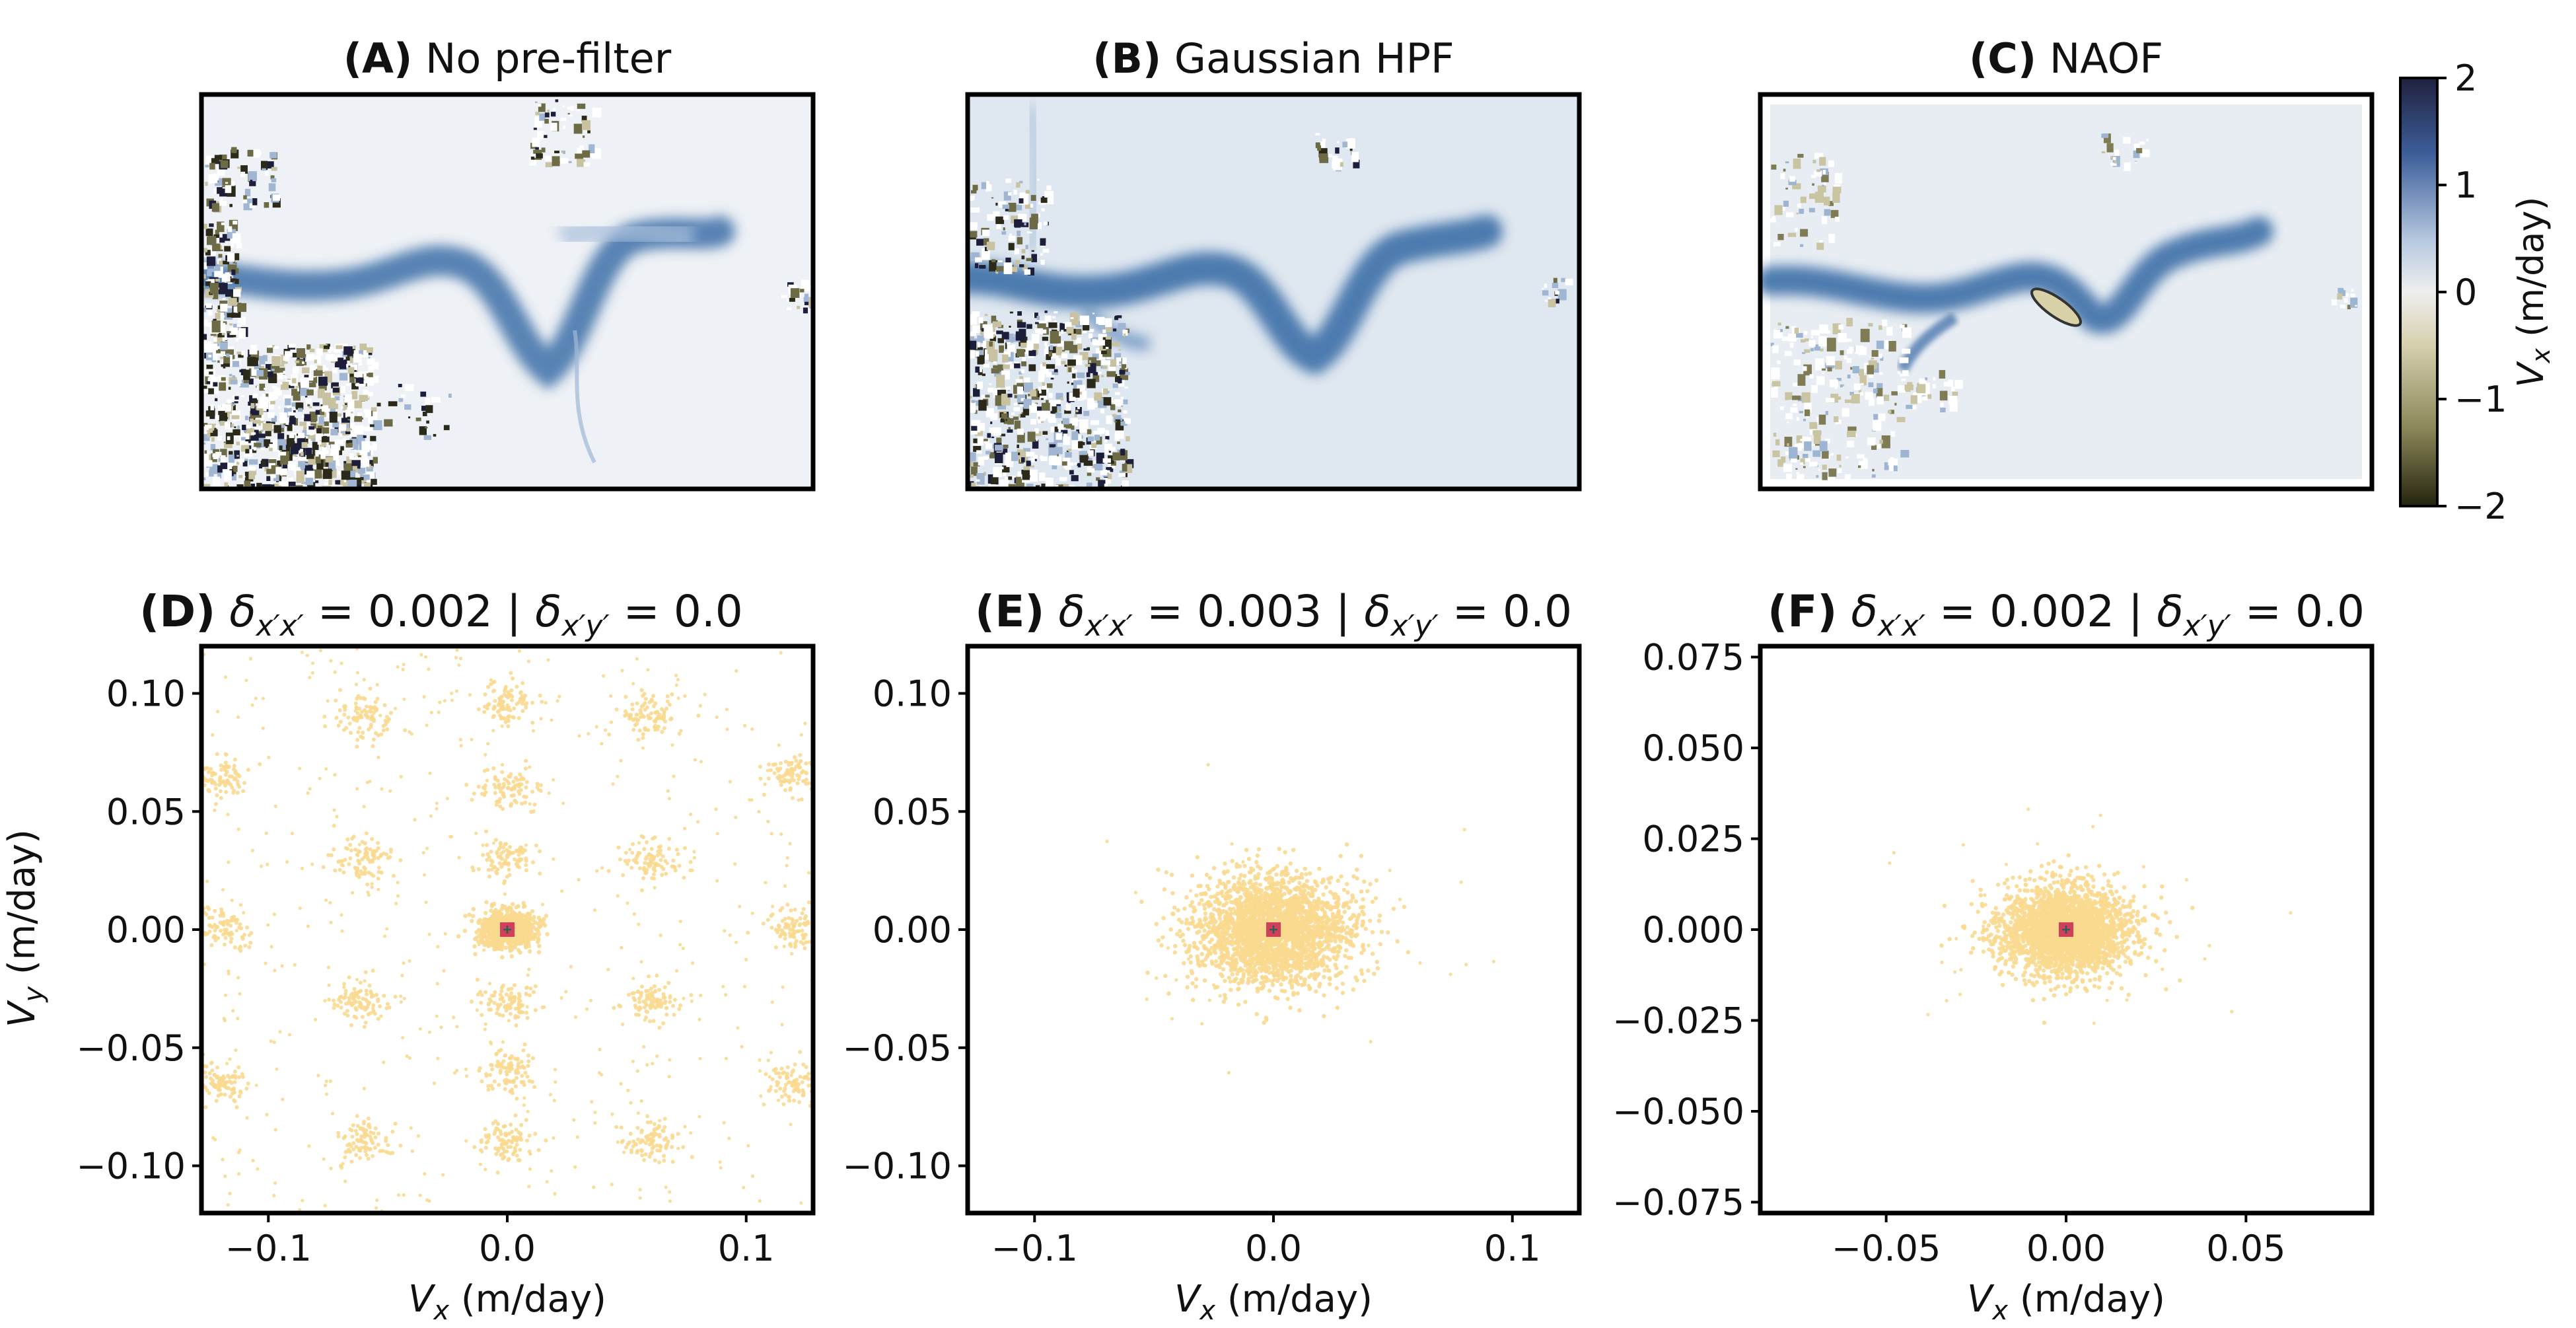  What do you see at coordinates (1531, 611) in the screenshot?
I see `scatter-title-e-val2: 0.0` at bounding box center [1531, 611].